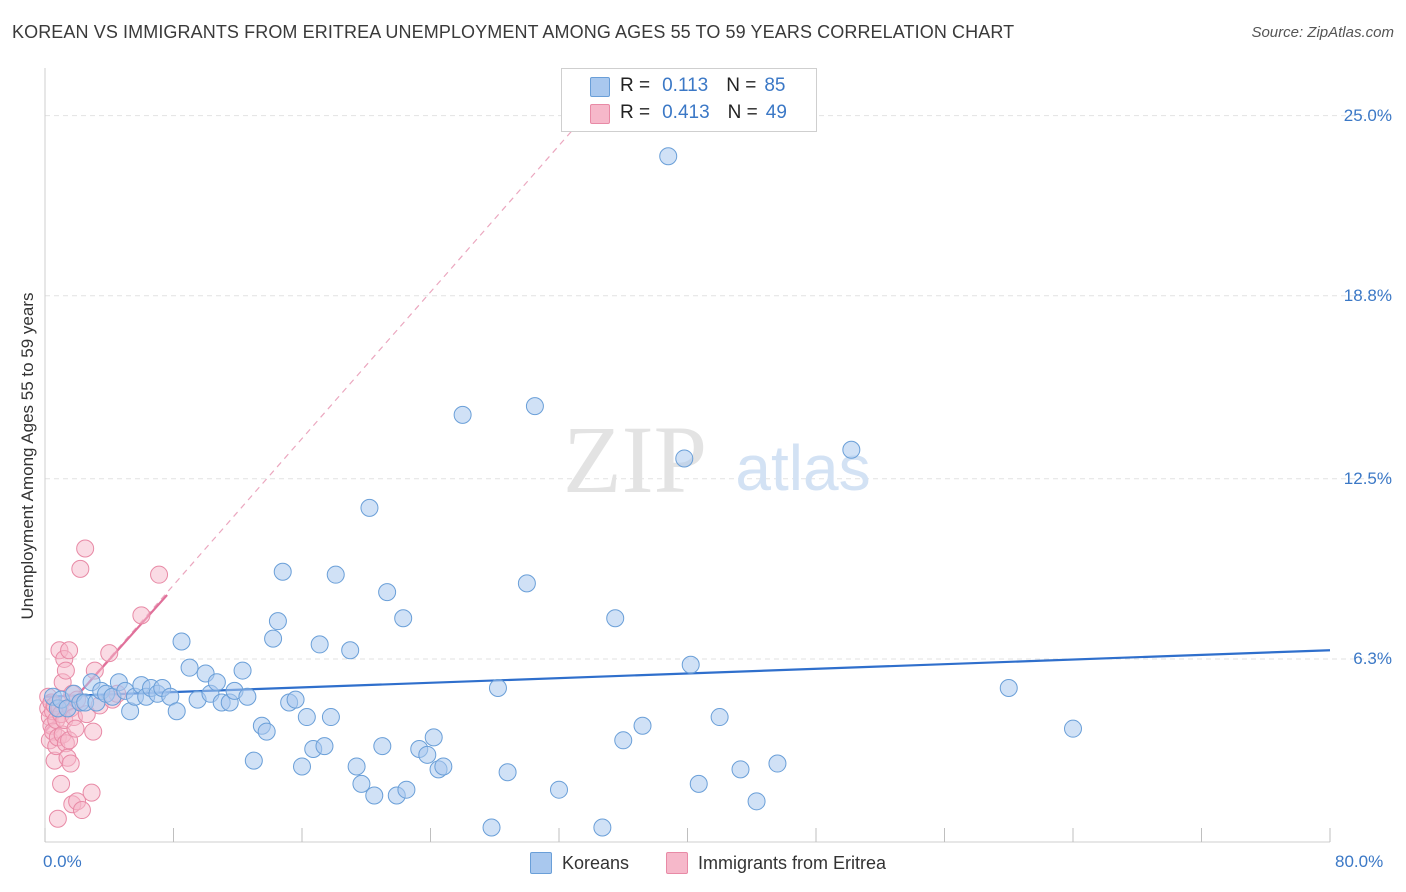 Image resolution: width=1406 pixels, height=892 pixels. What do you see at coordinates (1372, 658) in the screenshot?
I see `y-tick-label: 6.3%` at bounding box center [1372, 658].